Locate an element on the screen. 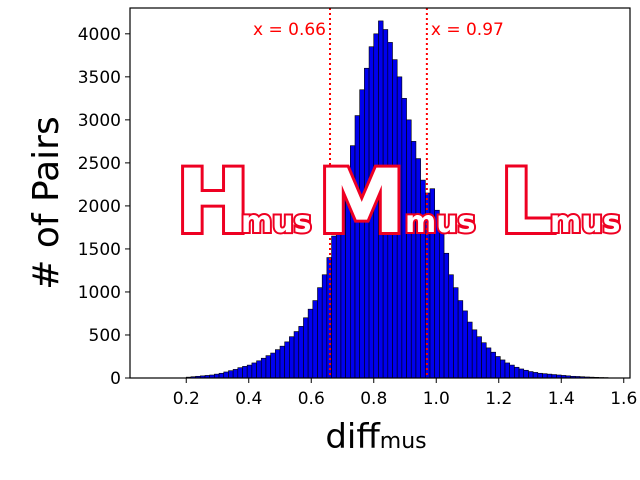 The image size is (640, 480). y-axis-ticks: 0 500 1000 1500 2000 2500 3000 3500 4000 is located at coordinates (104, 207).